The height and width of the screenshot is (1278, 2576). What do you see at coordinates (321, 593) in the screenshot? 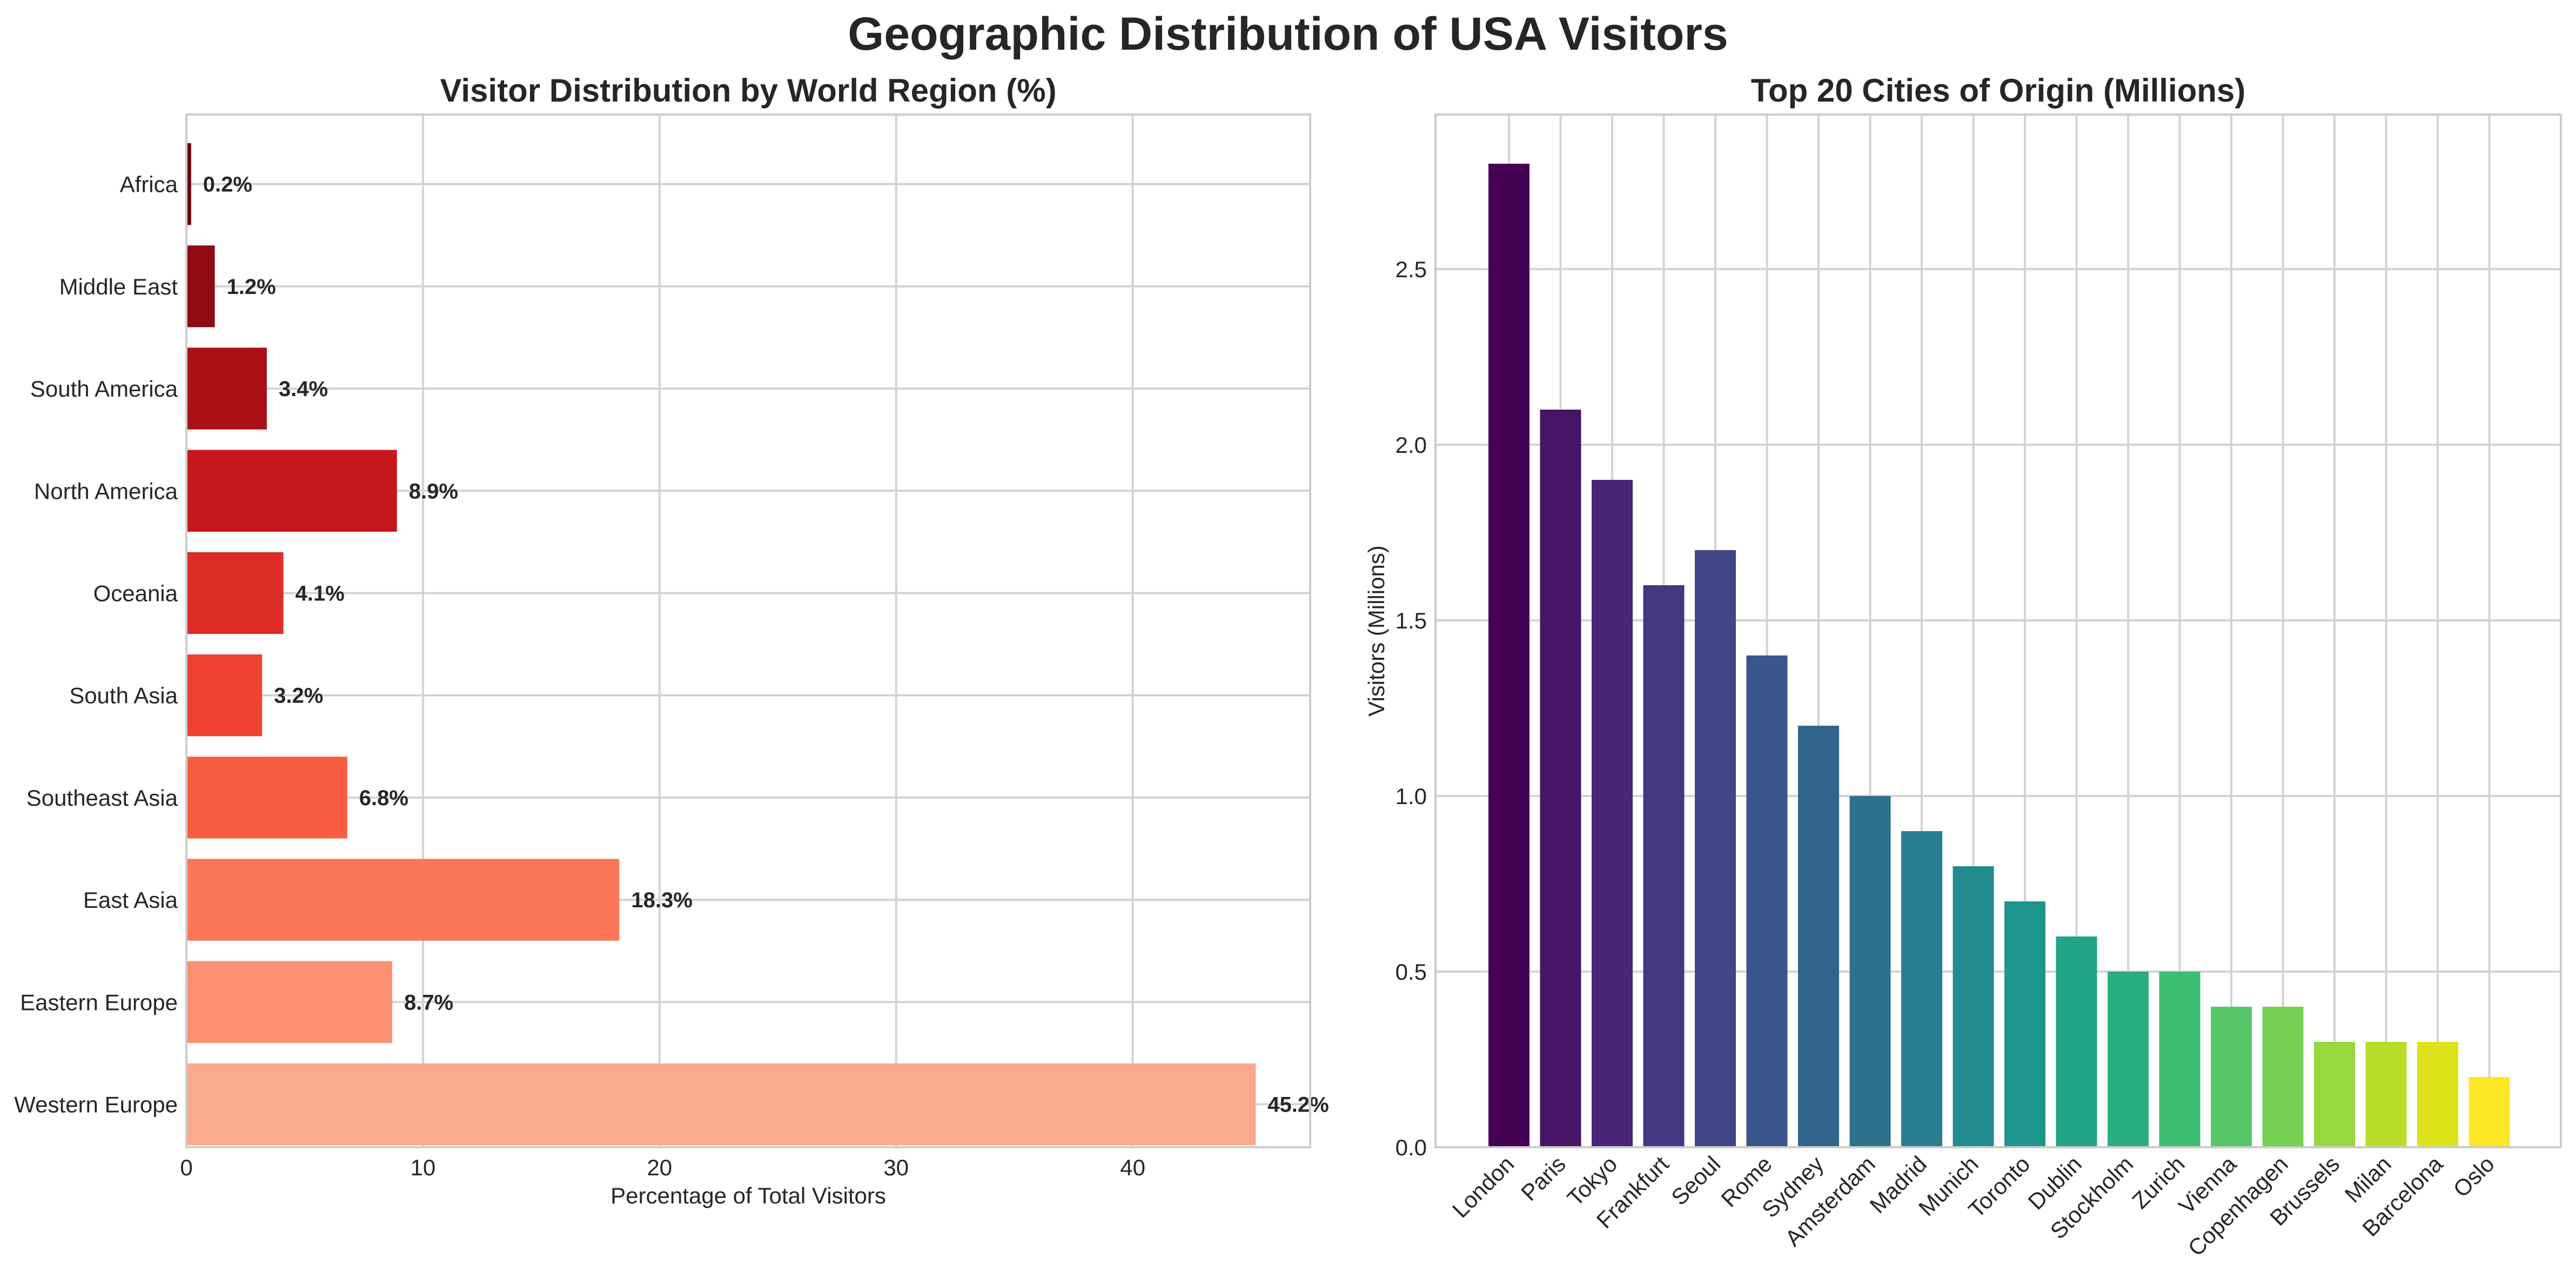
I see `region-value-label: 4.1%` at bounding box center [321, 593].